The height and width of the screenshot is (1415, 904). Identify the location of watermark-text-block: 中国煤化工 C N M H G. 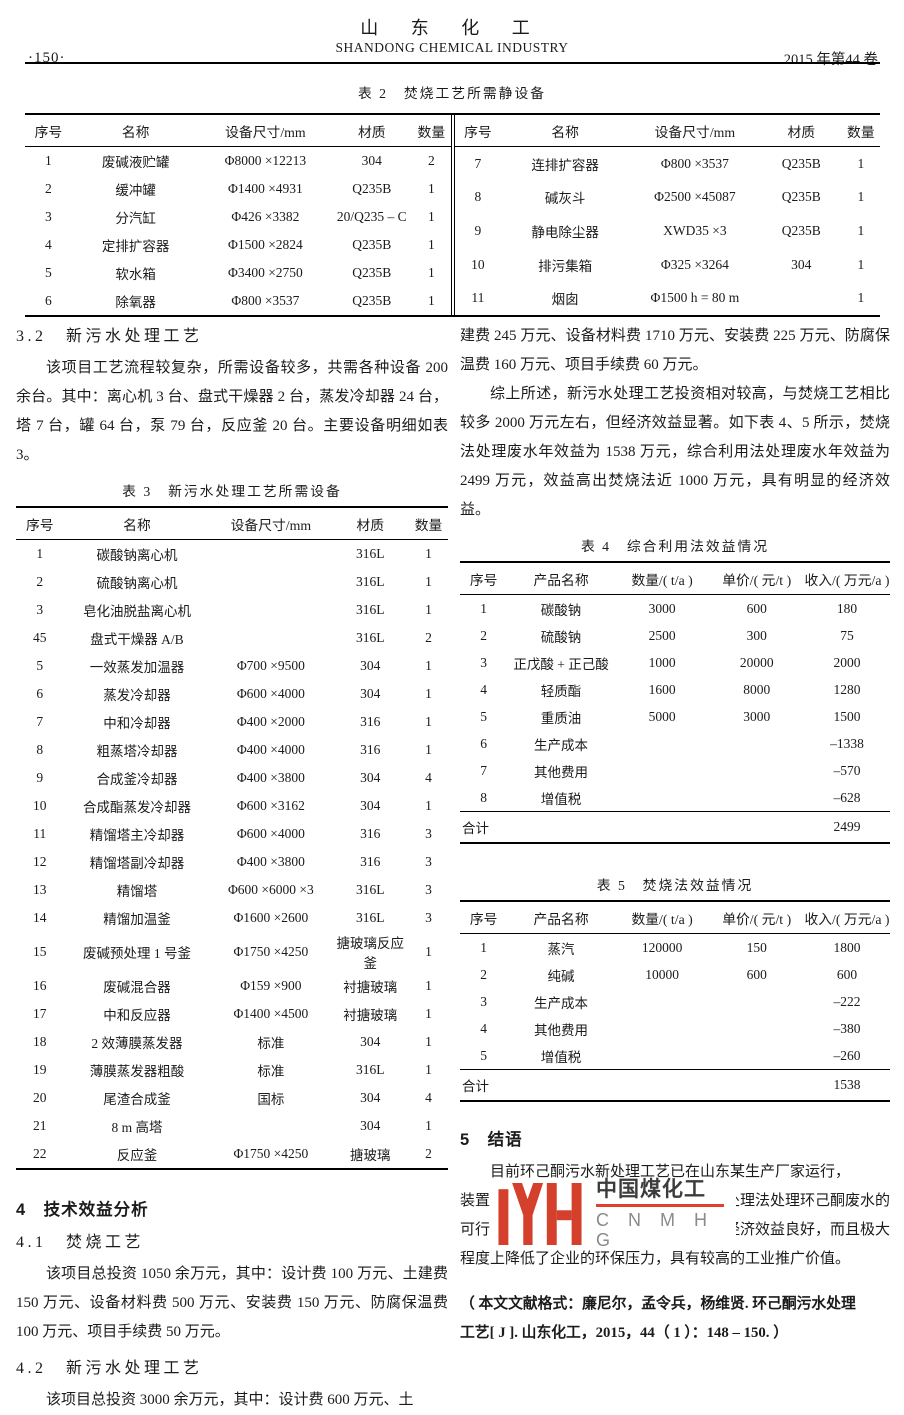
(666, 1214).